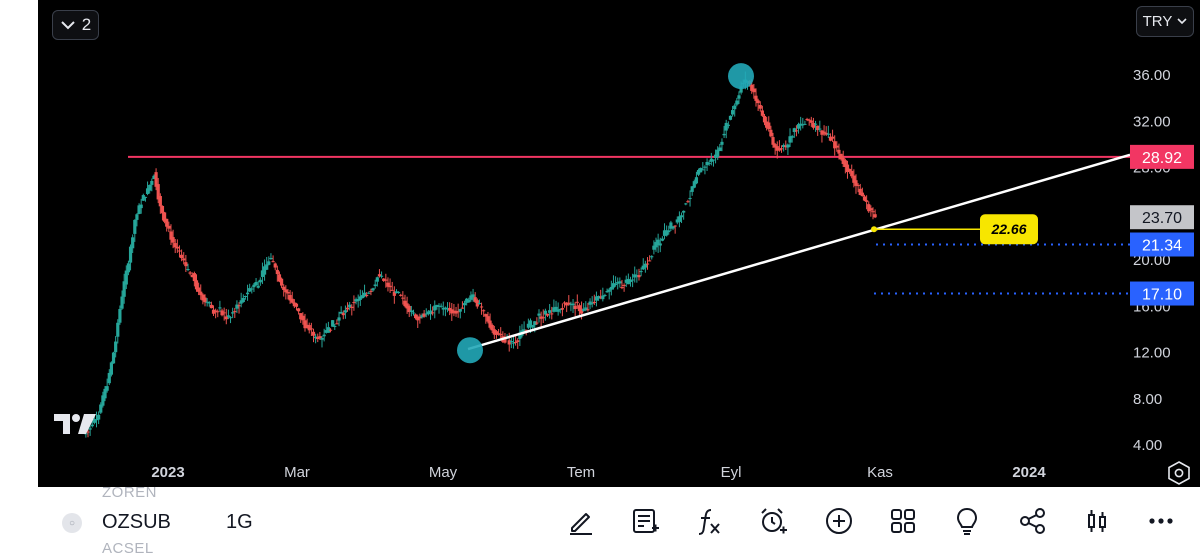 The height and width of the screenshot is (557, 1200). What do you see at coordinates (129, 492) in the screenshot?
I see `watchlist-prev-symbol: ZOREN` at bounding box center [129, 492].